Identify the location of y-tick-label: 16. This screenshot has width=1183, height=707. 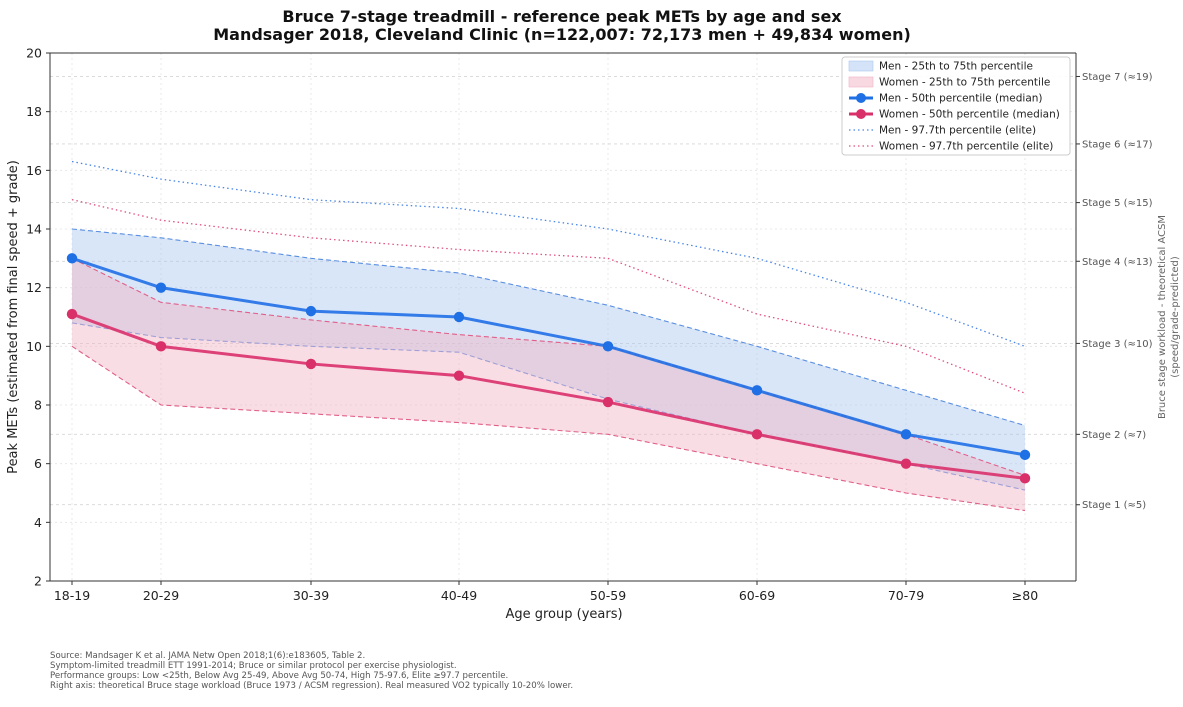
(34, 170).